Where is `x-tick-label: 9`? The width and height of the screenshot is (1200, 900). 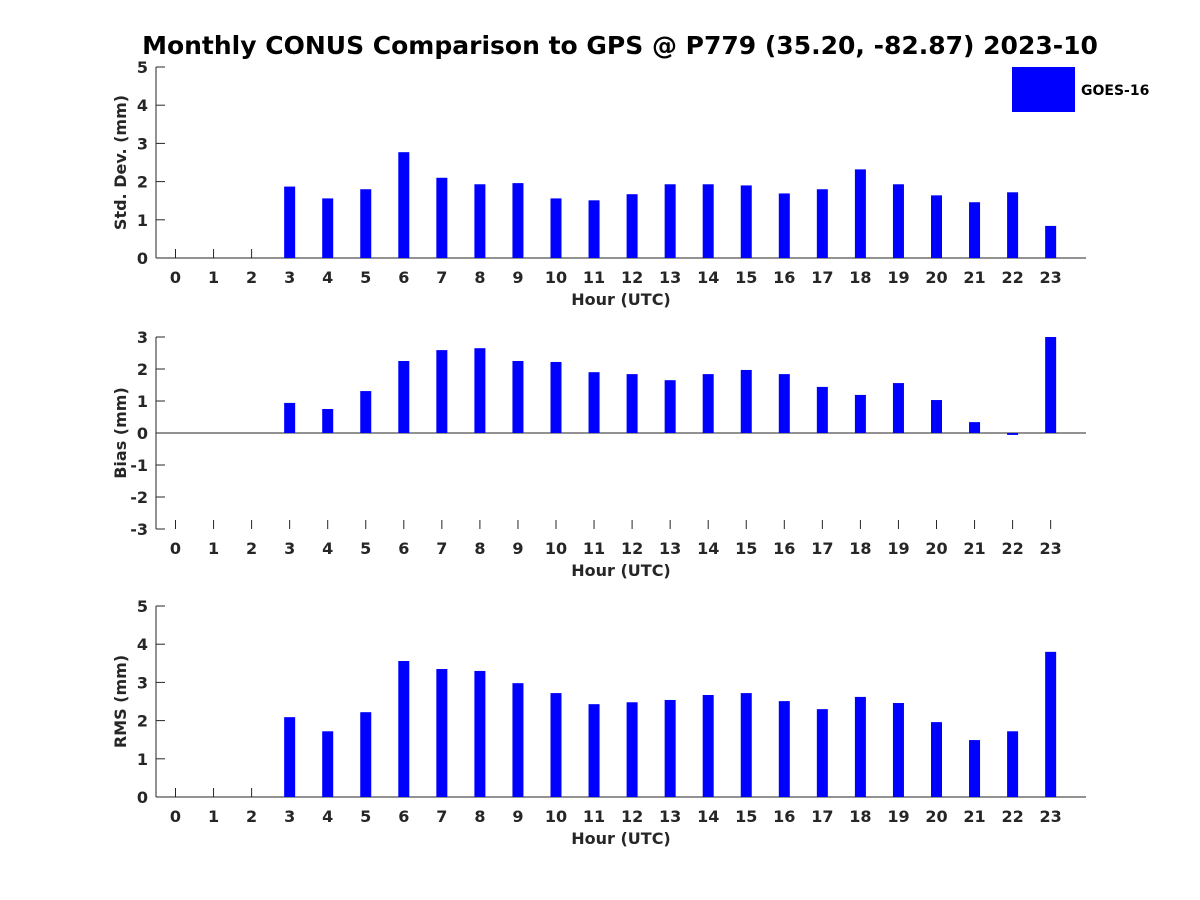
x-tick-label: 9 is located at coordinates (517, 816).